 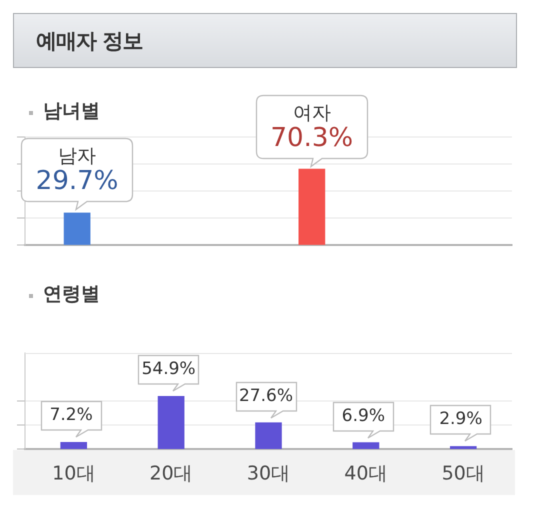 I want to click on x-tick-label: 20대, so click(x=171, y=473).